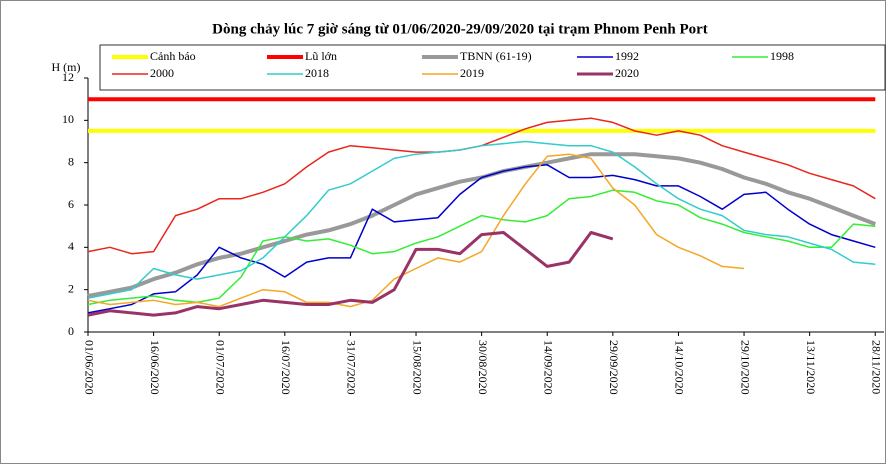  I want to click on legend-box, so click(492, 67).